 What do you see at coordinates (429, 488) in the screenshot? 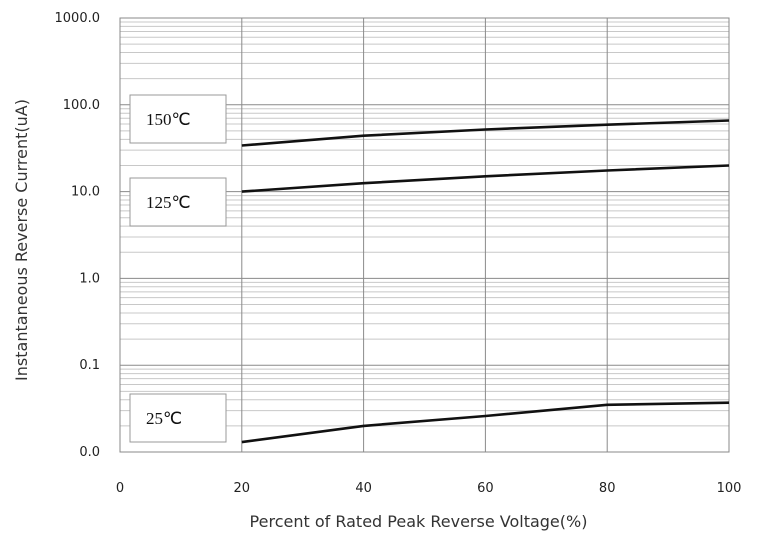
I see `x-tick-labels: 0 20 40 60 80 100` at bounding box center [429, 488].